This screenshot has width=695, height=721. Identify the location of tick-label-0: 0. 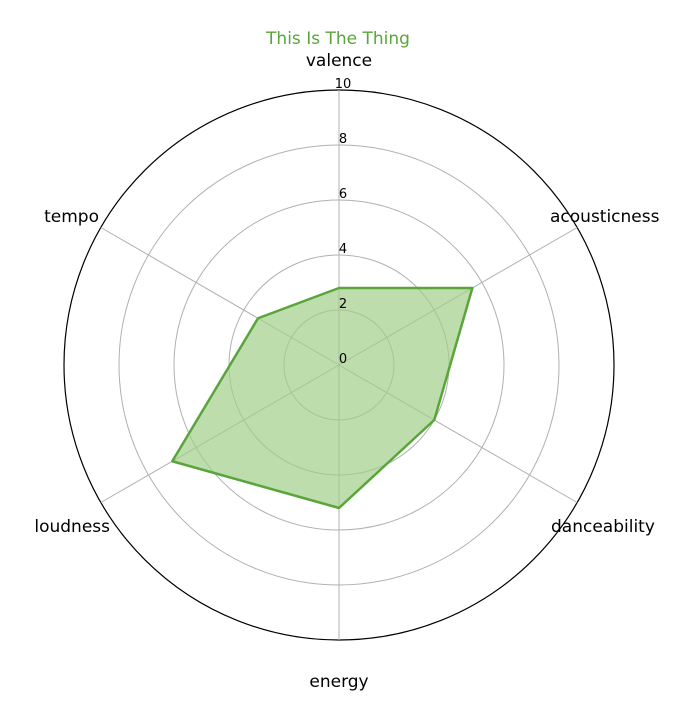
(343, 359).